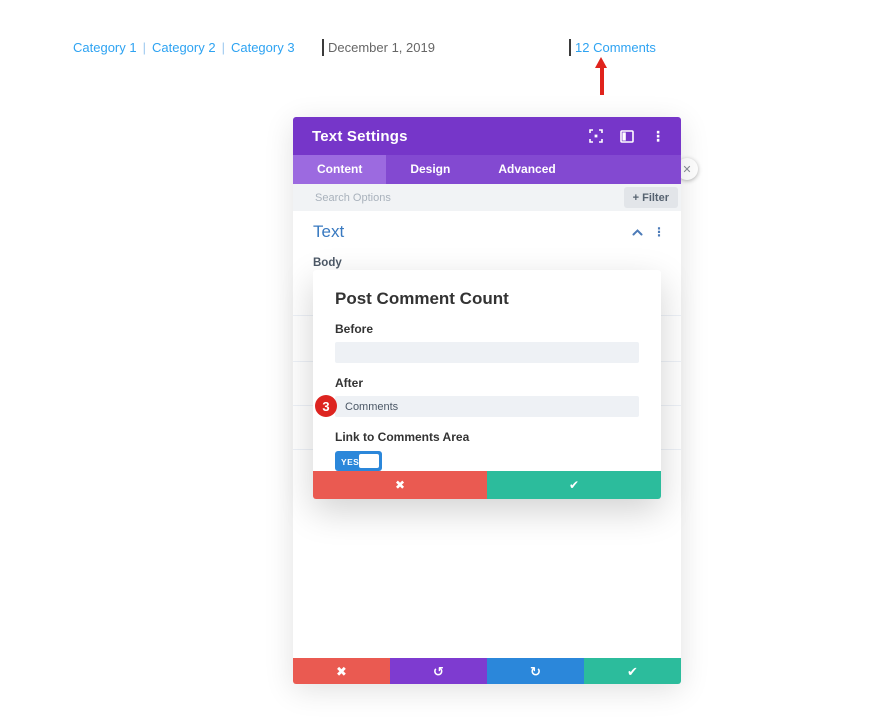  What do you see at coordinates (487, 136) in the screenshot?
I see `modal-header-drag-handle: Text Settings ⋮` at bounding box center [487, 136].